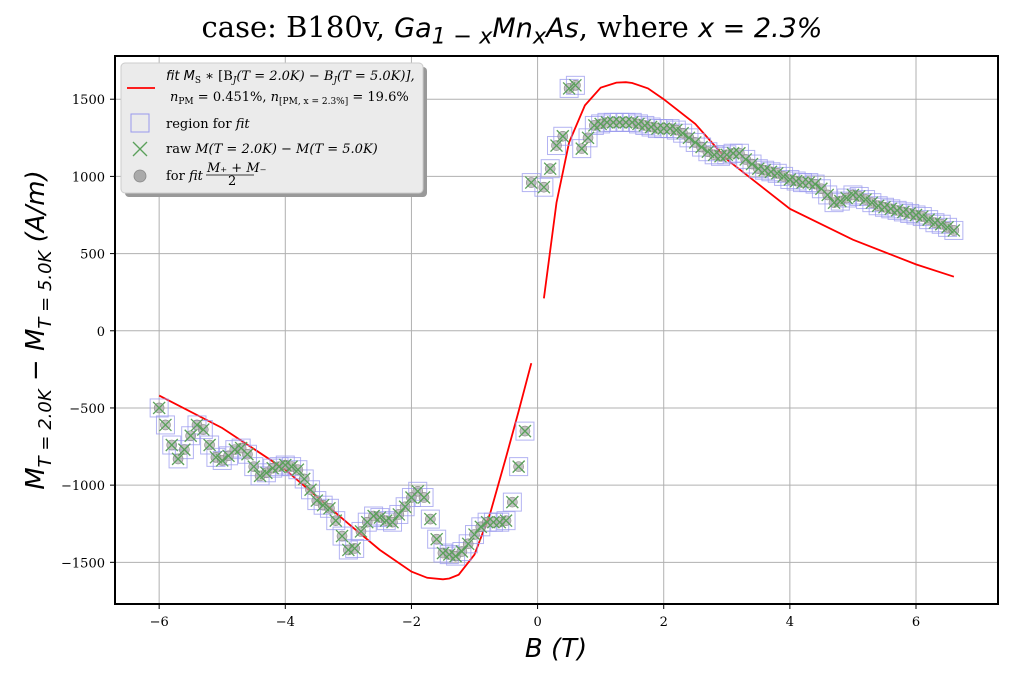 Image resolution: width=1024 pixels, height=698 pixels. What do you see at coordinates (236, 168) in the screenshot?
I see `legend-avg-frac-num: M₊ + M₋` at bounding box center [236, 168].